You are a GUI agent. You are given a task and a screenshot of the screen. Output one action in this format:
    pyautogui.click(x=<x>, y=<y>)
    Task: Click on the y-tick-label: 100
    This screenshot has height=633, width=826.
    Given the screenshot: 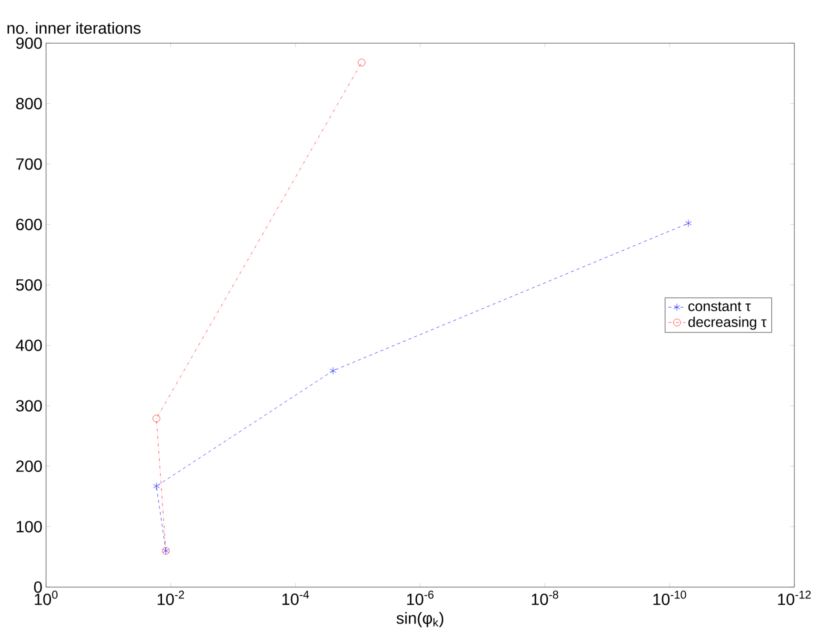 What is the action you would take?
    pyautogui.click(x=29, y=526)
    